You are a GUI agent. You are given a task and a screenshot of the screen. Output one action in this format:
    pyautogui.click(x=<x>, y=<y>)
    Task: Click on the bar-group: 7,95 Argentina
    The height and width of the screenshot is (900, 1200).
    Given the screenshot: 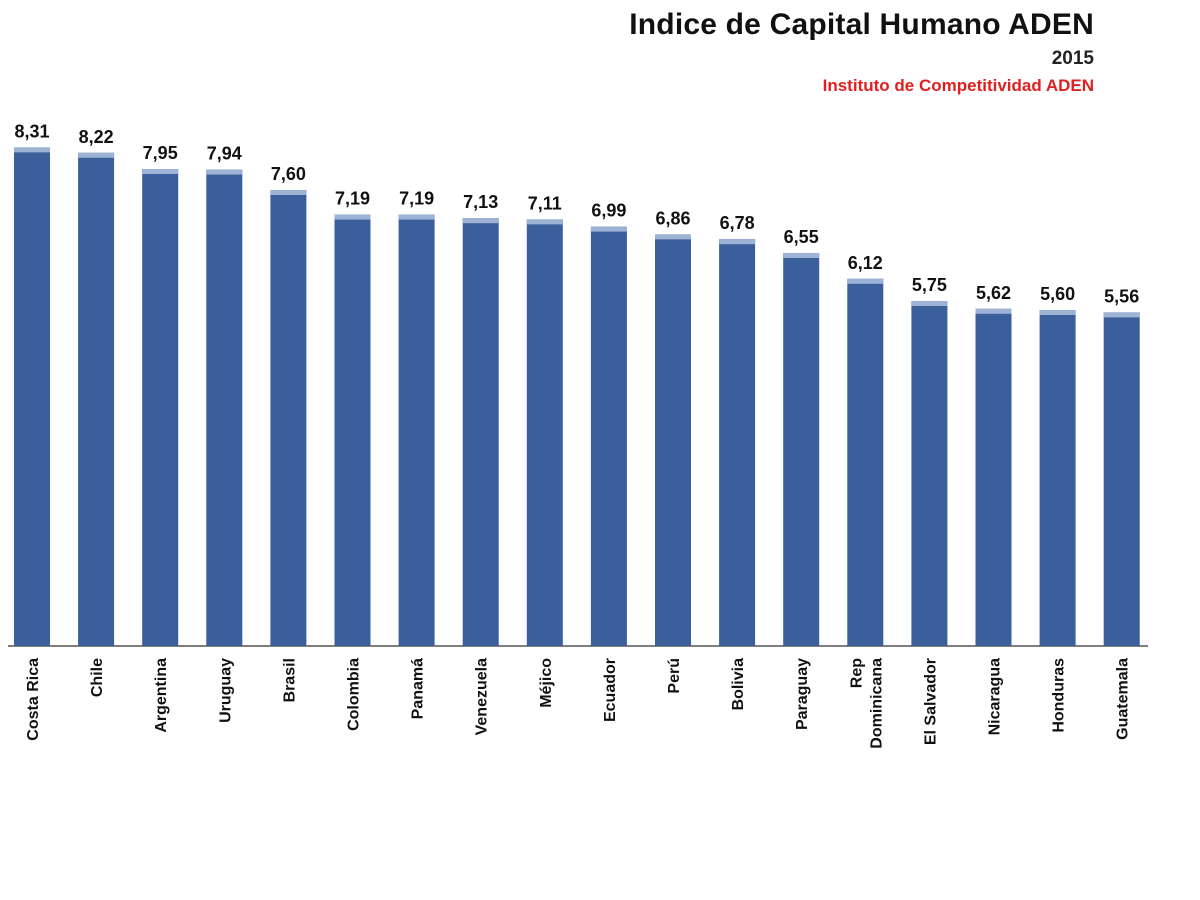 What is the action you would take?
    pyautogui.click(x=160, y=438)
    